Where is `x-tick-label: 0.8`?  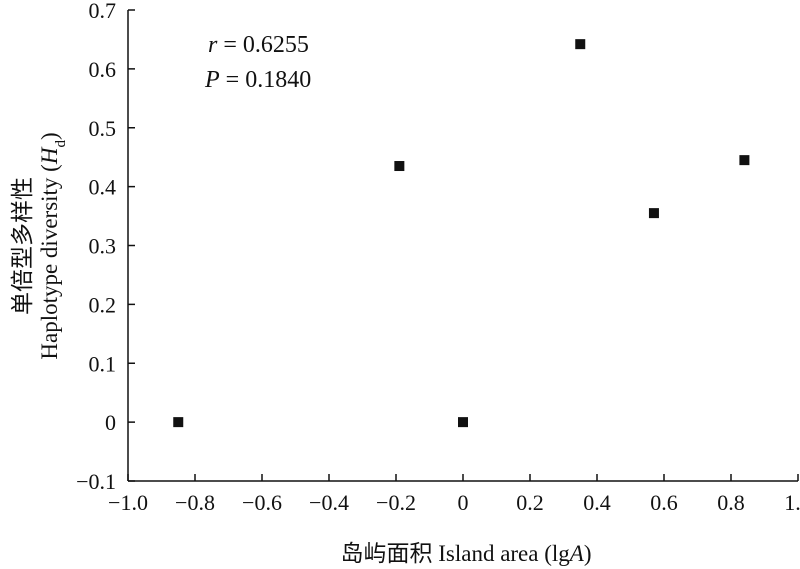 x-tick-label: 0.8 is located at coordinates (731, 502).